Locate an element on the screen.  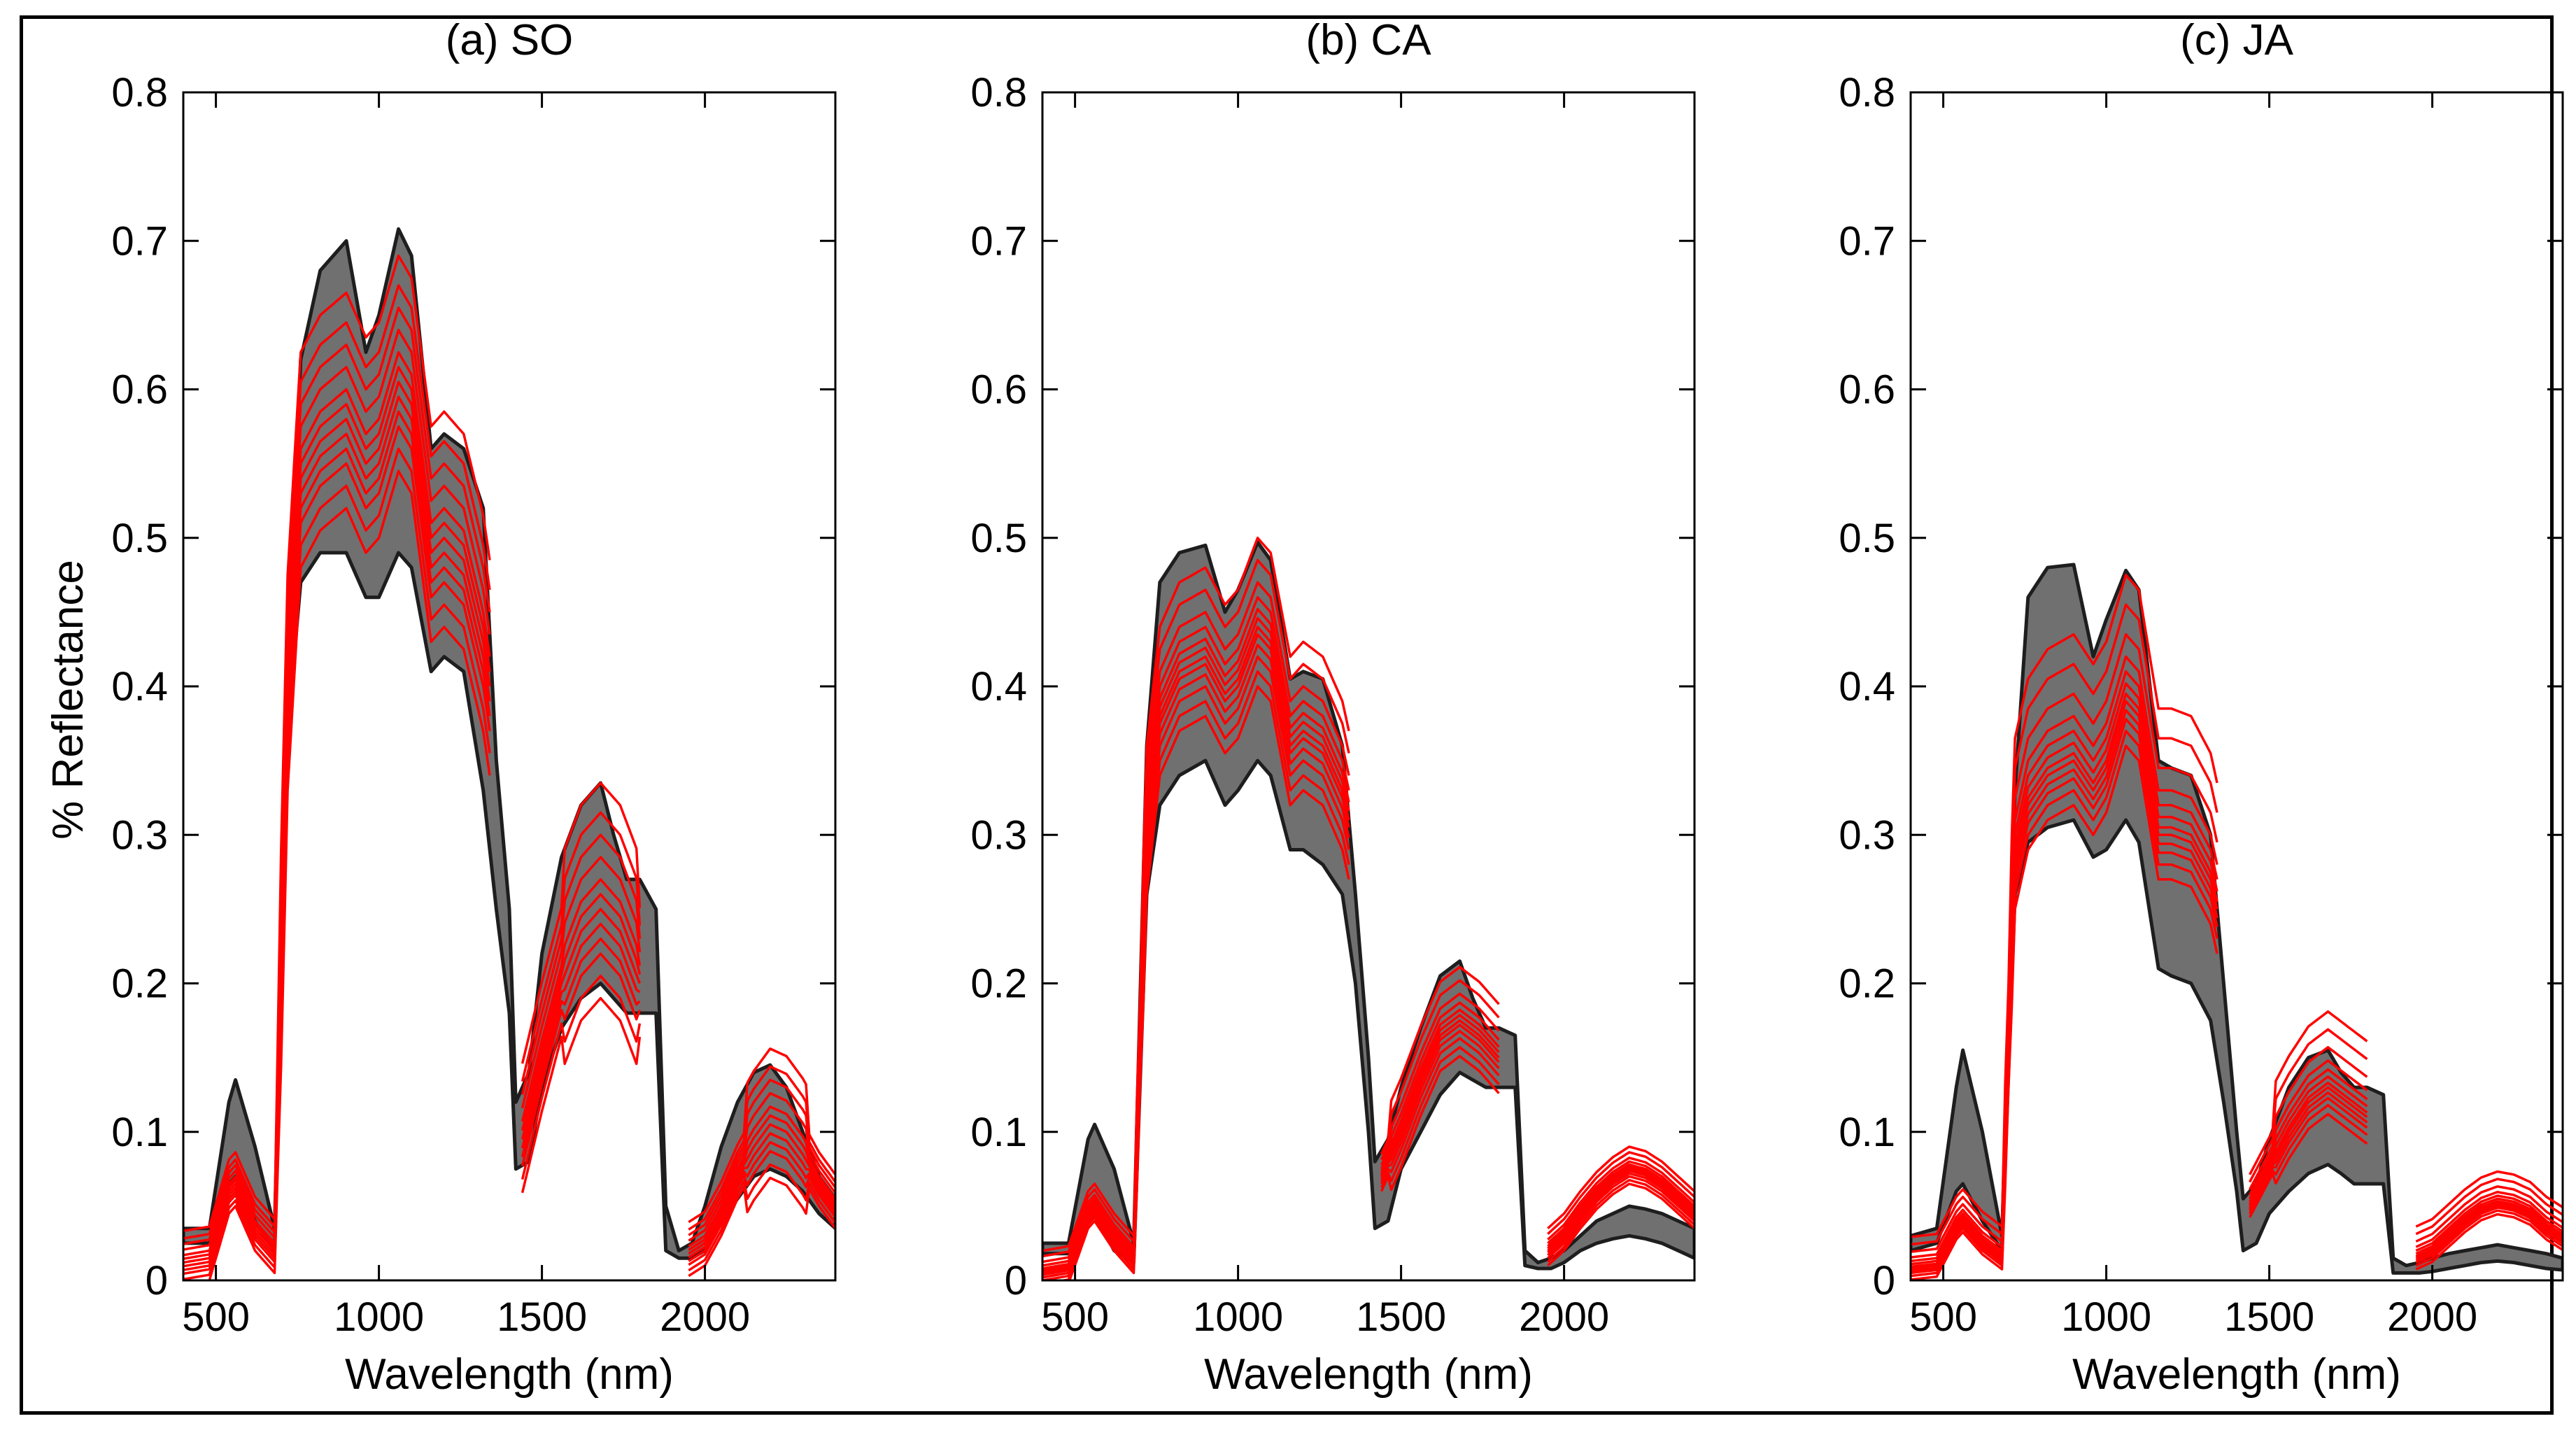
panel-b-ytick-label: 0.4 is located at coordinates (998, 686).